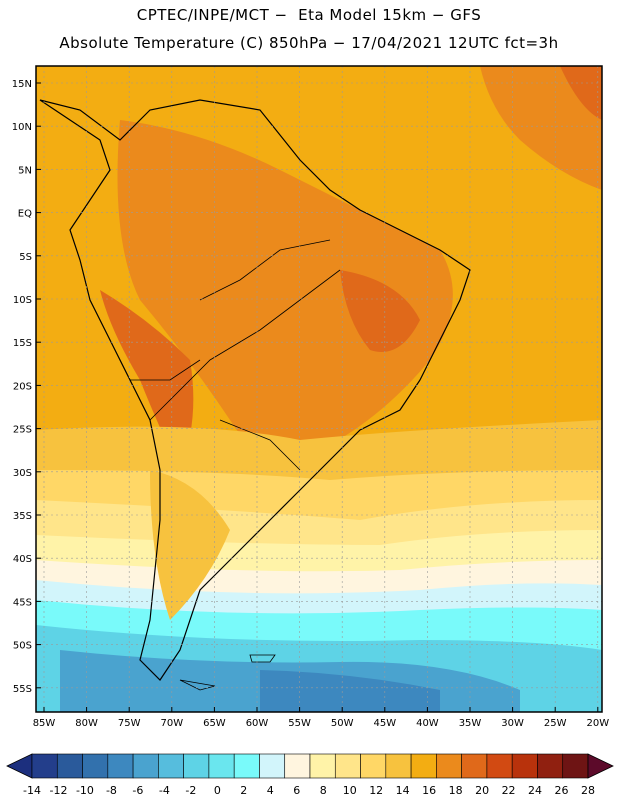 The height and width of the screenshot is (800, 618). Describe the element at coordinates (22, 127) in the screenshot. I see `lat-label: 10N` at that location.